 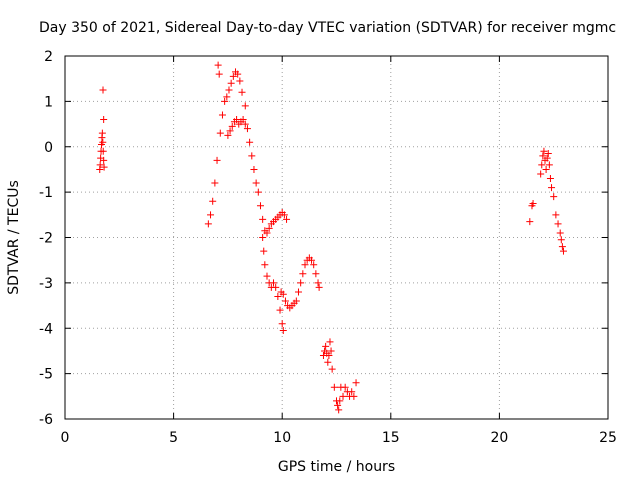 What do you see at coordinates (608, 438) in the screenshot?
I see `x-tick-label: 25` at bounding box center [608, 438].